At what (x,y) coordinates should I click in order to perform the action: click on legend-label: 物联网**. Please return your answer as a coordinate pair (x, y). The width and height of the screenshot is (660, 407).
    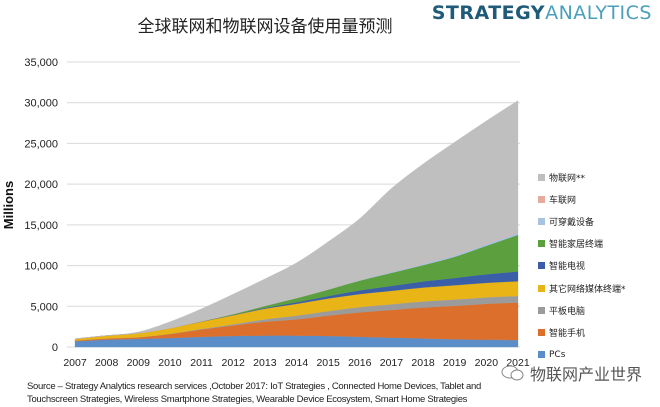
    Looking at the image, I should click on (567, 178).